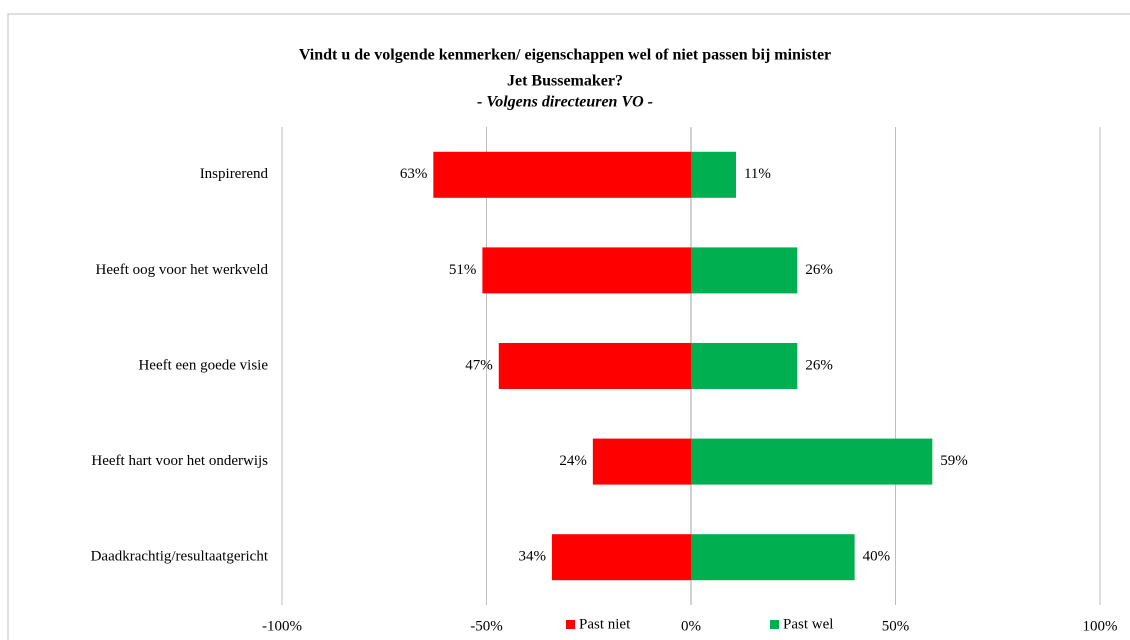  Describe the element at coordinates (896, 626) in the screenshot. I see `x-tick-label: 50%` at that location.